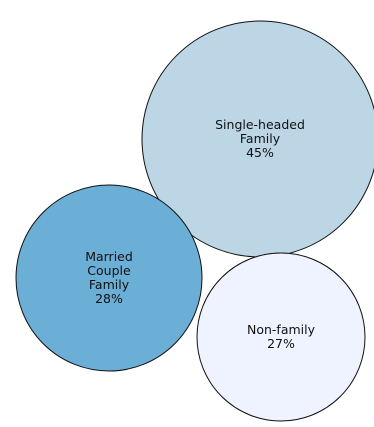  Describe the element at coordinates (109, 298) in the screenshot. I see `bubble-value-1: 28%` at that location.